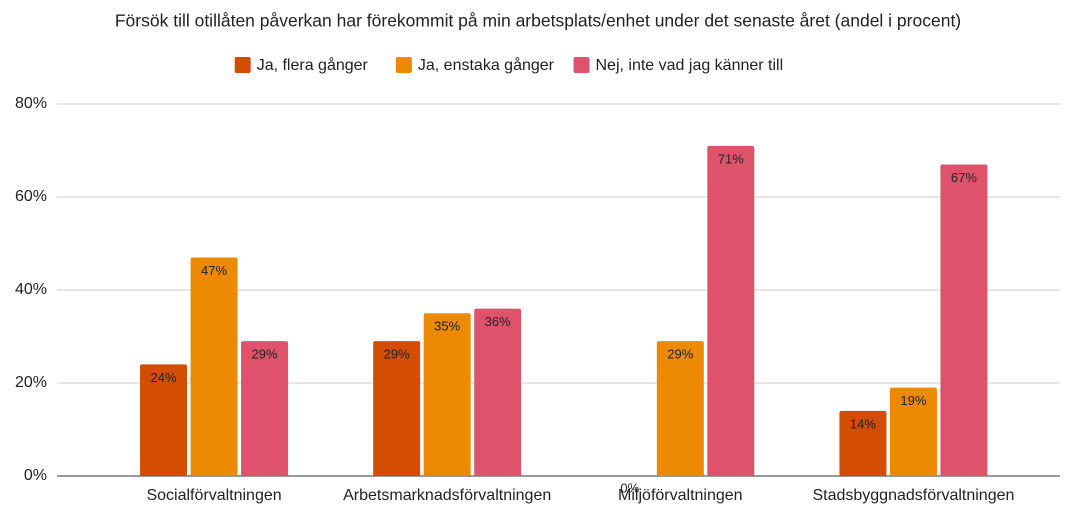 This screenshot has width=1073, height=506. Describe the element at coordinates (680, 495) in the screenshot. I see `x-tick-label: Miljöförvaltningen` at that location.